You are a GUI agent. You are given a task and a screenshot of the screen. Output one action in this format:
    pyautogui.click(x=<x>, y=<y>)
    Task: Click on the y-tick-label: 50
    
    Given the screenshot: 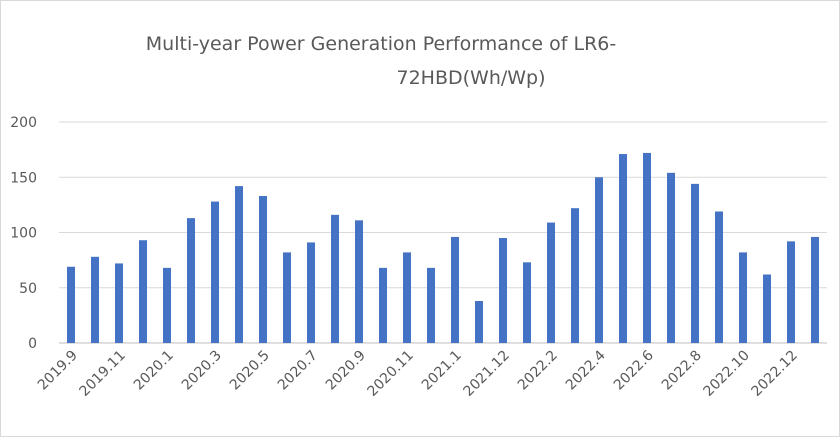 What is the action you would take?
    pyautogui.click(x=28, y=289)
    